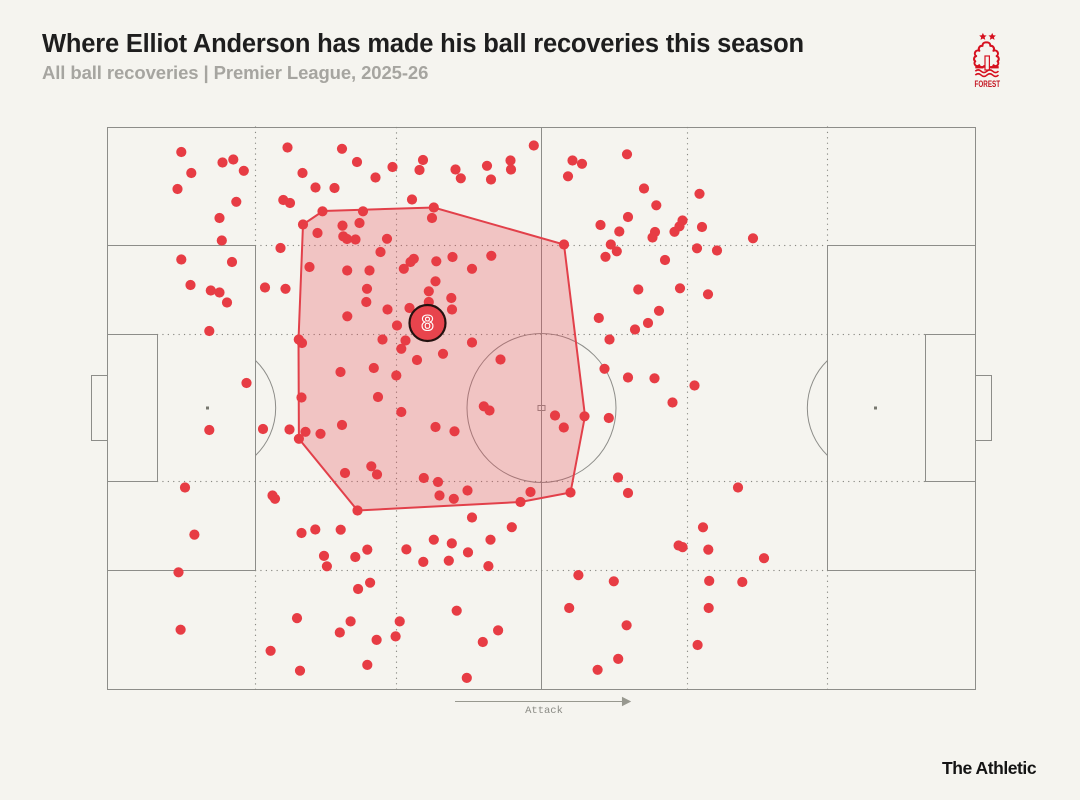 The width and height of the screenshot is (1080, 800). Describe the element at coordinates (427, 323) in the screenshot. I see `svg-text: 8` at that location.